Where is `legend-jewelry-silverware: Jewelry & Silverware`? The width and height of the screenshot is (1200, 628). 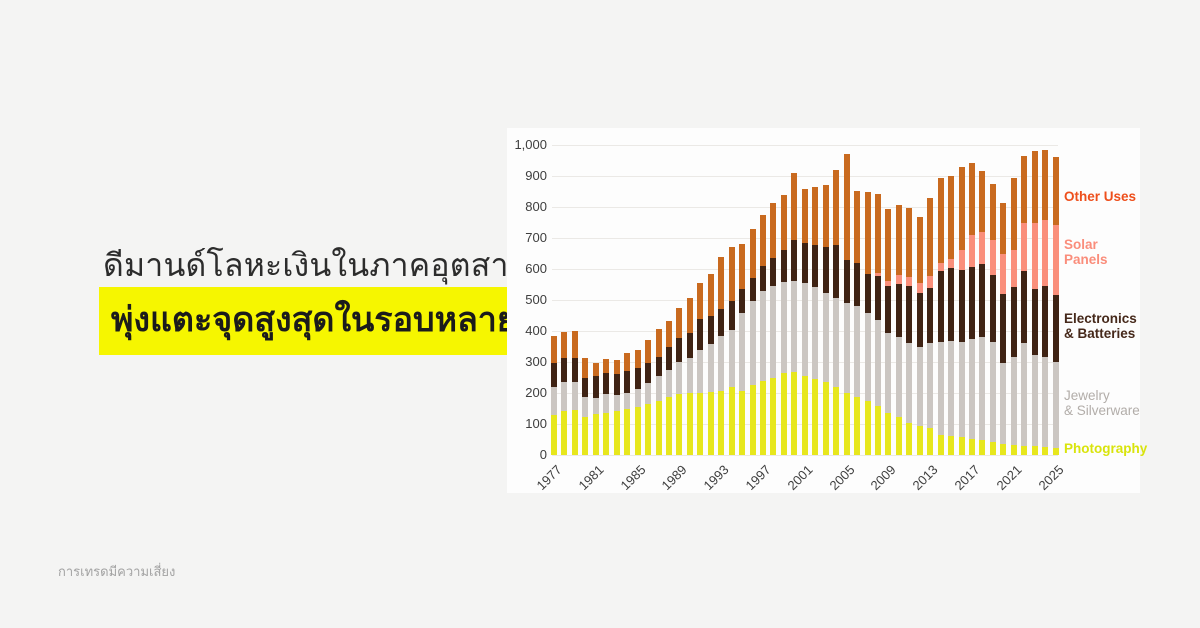
legend-jewelry-silverware: Jewelry & Silverware is located at coordinates (1102, 403).